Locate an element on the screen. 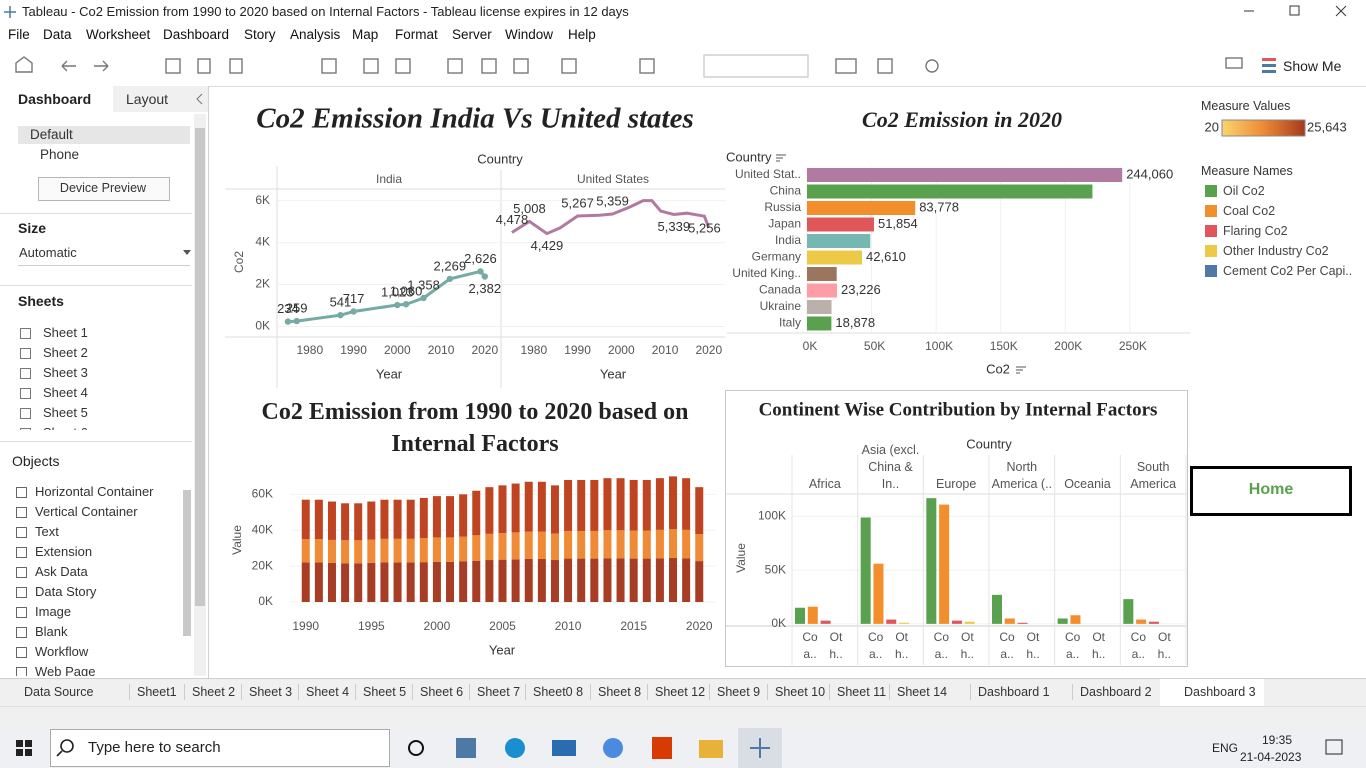 This screenshot has height=768, width=1366. sheet-tab: Sheet 4 is located at coordinates (328, 692).